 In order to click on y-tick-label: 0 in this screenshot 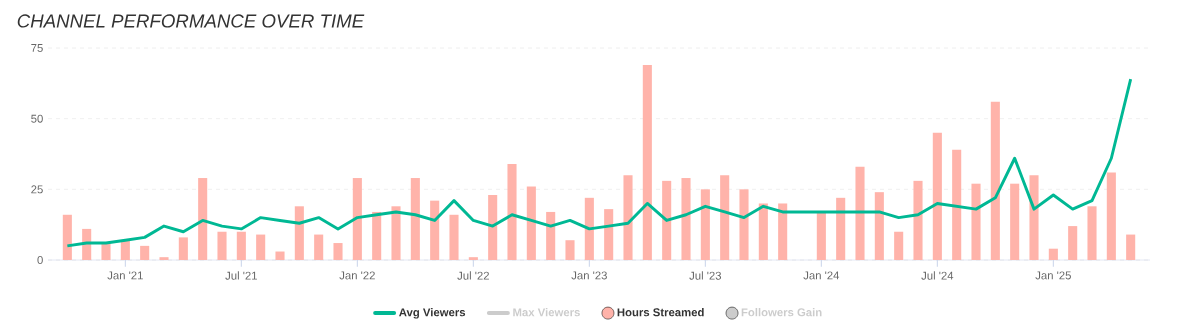, I will do `click(40, 260)`.